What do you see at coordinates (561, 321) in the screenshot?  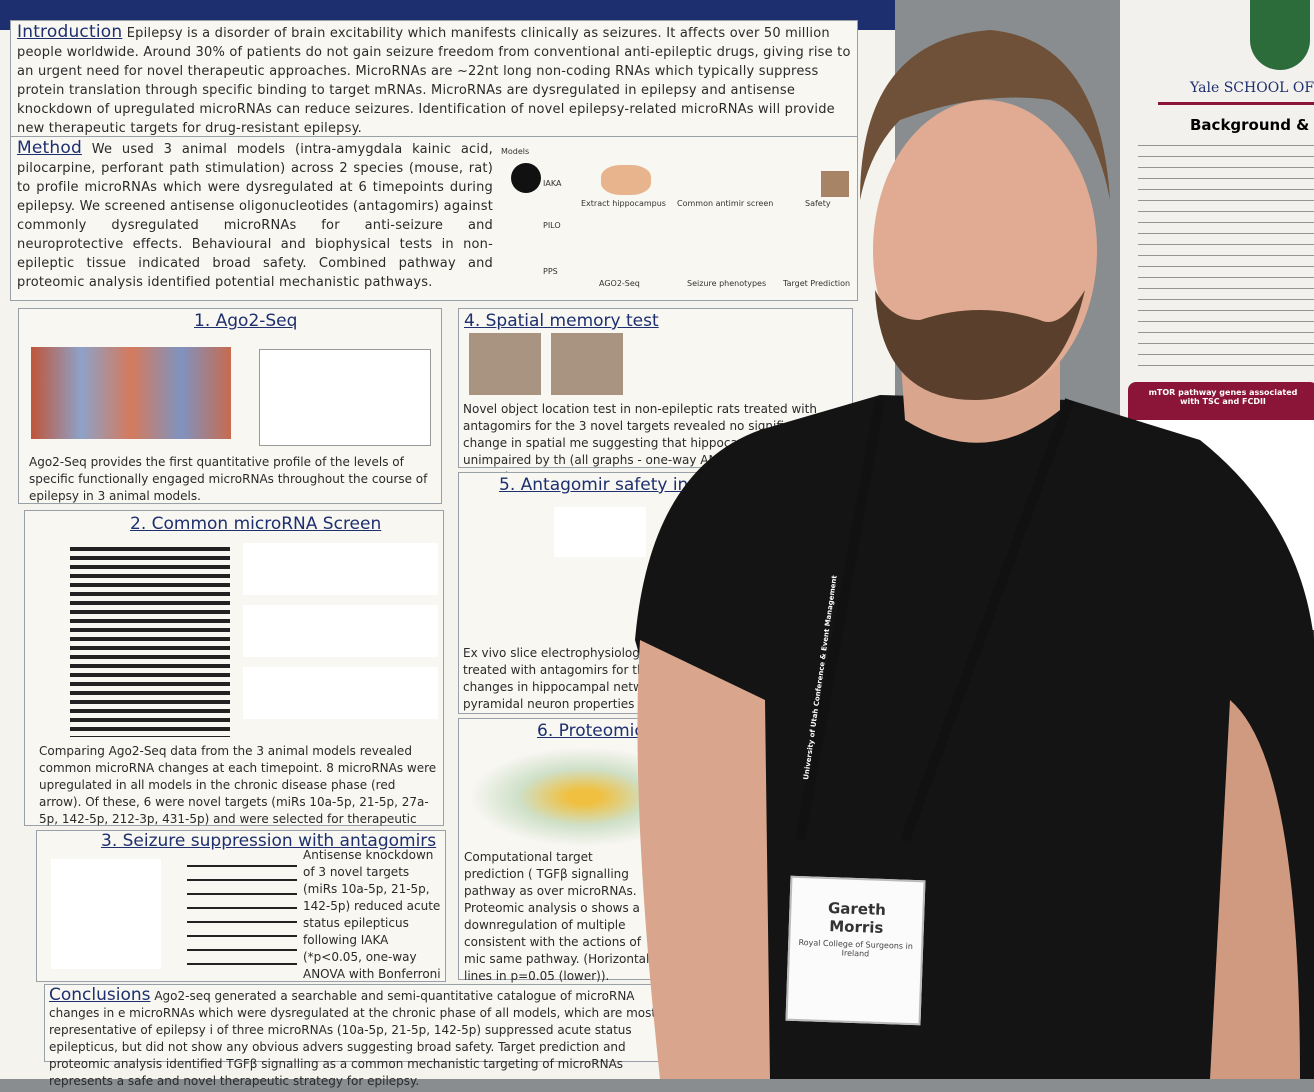 I see `section-title: 4. Spatial memory test` at bounding box center [561, 321].